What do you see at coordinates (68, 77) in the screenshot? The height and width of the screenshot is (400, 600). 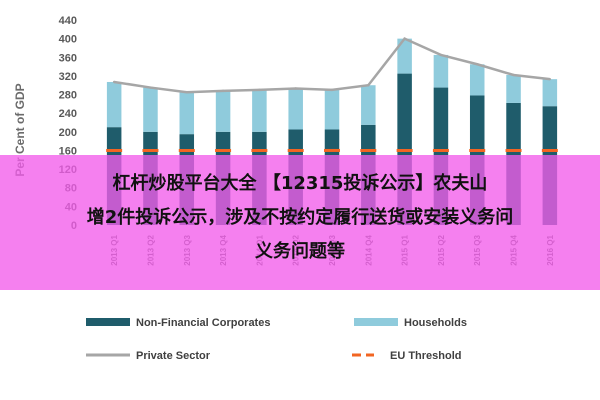 I see `y-tick-label: 320` at bounding box center [68, 77].